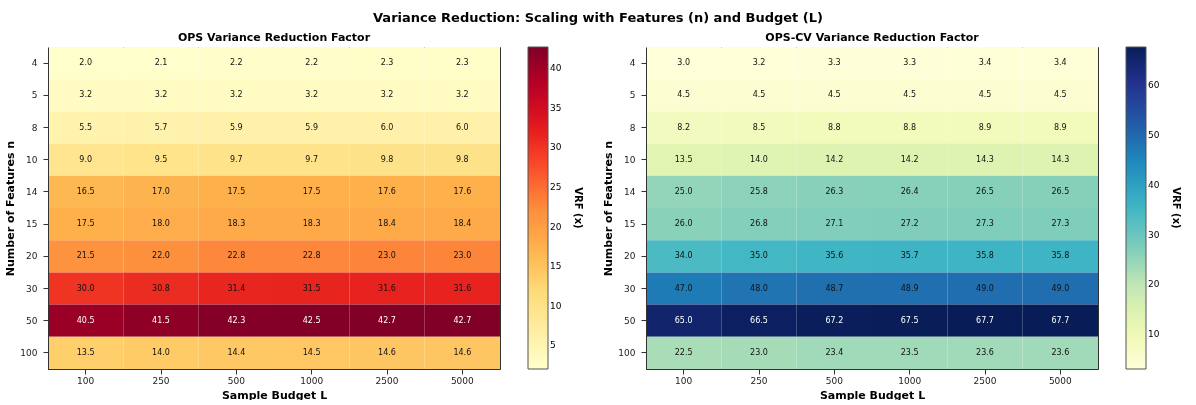  What do you see at coordinates (910, 380) in the screenshot?
I see `x-tick-label: 1000` at bounding box center [910, 380].